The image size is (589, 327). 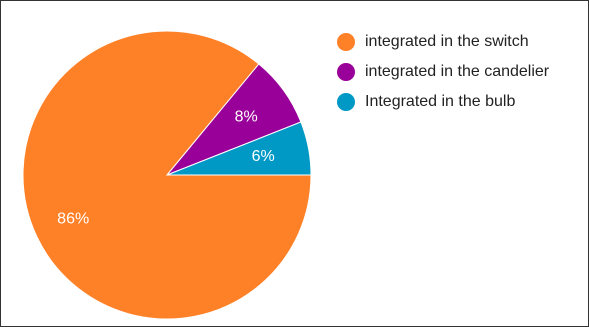 What do you see at coordinates (246, 117) in the screenshot?
I see `pie-label-candelier: 8%` at bounding box center [246, 117].